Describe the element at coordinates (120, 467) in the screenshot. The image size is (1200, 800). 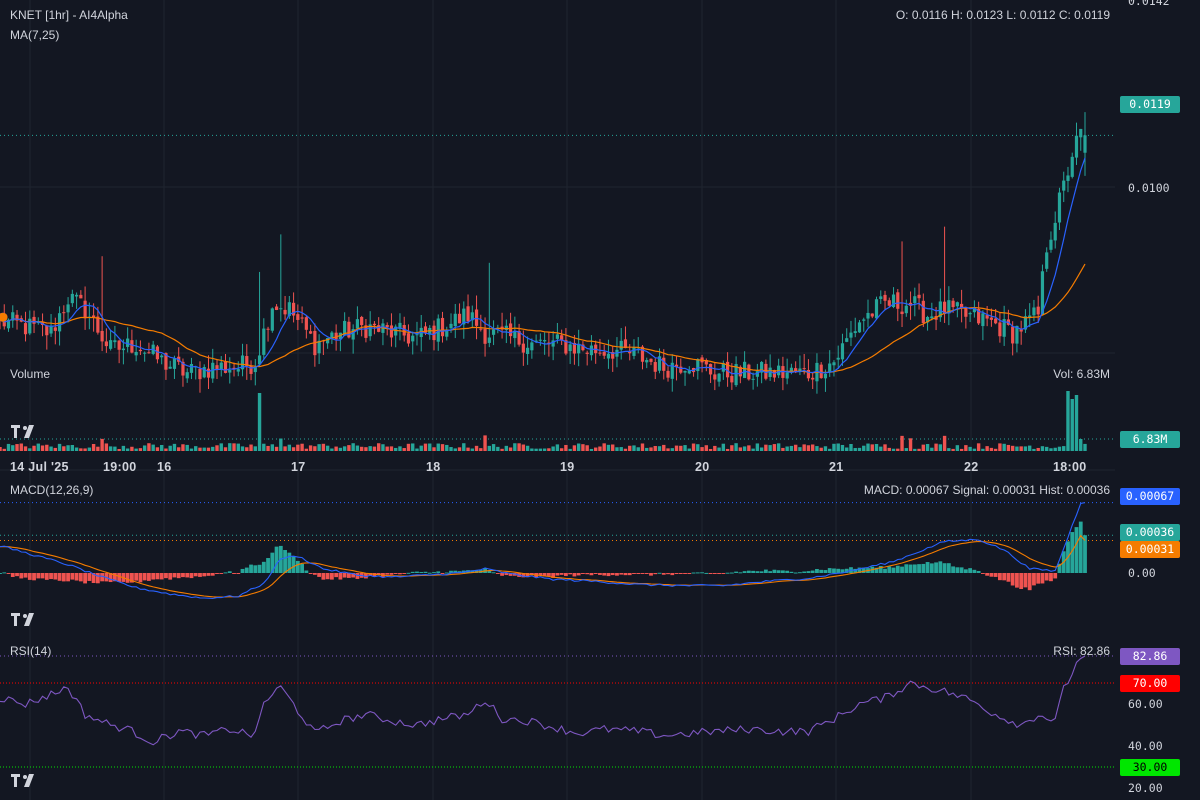
I see `time-axis-label: 19:00` at that location.